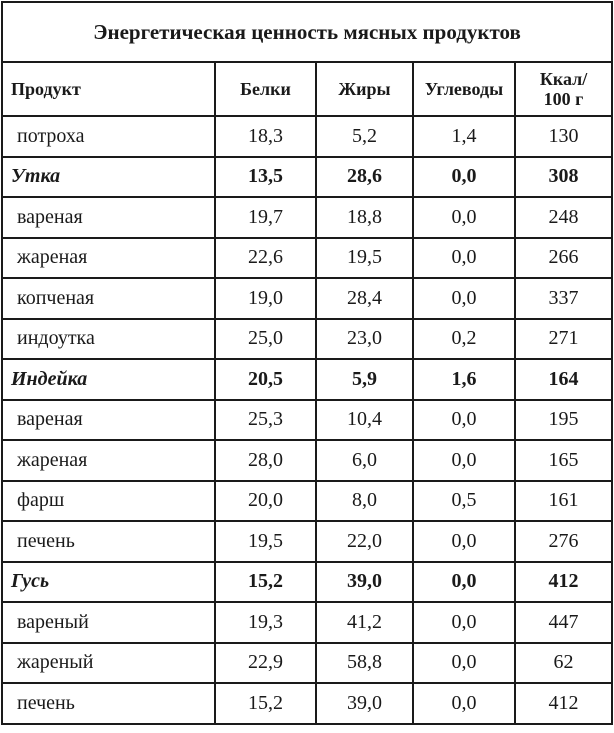 The width and height of the screenshot is (614, 733). Describe the element at coordinates (563, 217) in the screenshot. I see `cell-kcal: 248` at that location.